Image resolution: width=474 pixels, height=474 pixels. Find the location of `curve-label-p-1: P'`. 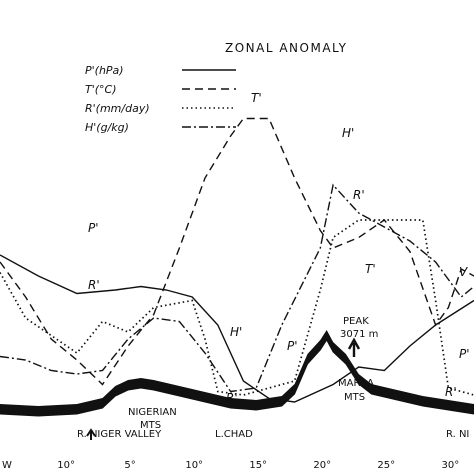

curve-label-p-1: P' is located at coordinates (93, 228).